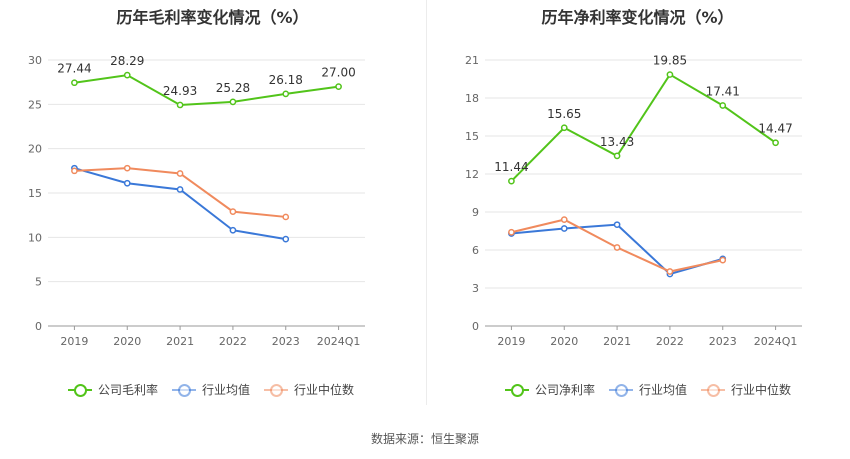 Image resolution: width=850 pixels, height=459 pixels. I want to click on data-label: 24.93, so click(180, 91).